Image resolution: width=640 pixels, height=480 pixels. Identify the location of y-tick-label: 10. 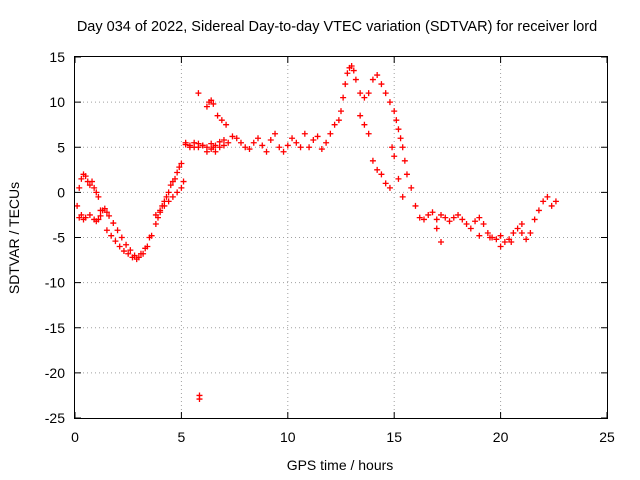
(57, 102).